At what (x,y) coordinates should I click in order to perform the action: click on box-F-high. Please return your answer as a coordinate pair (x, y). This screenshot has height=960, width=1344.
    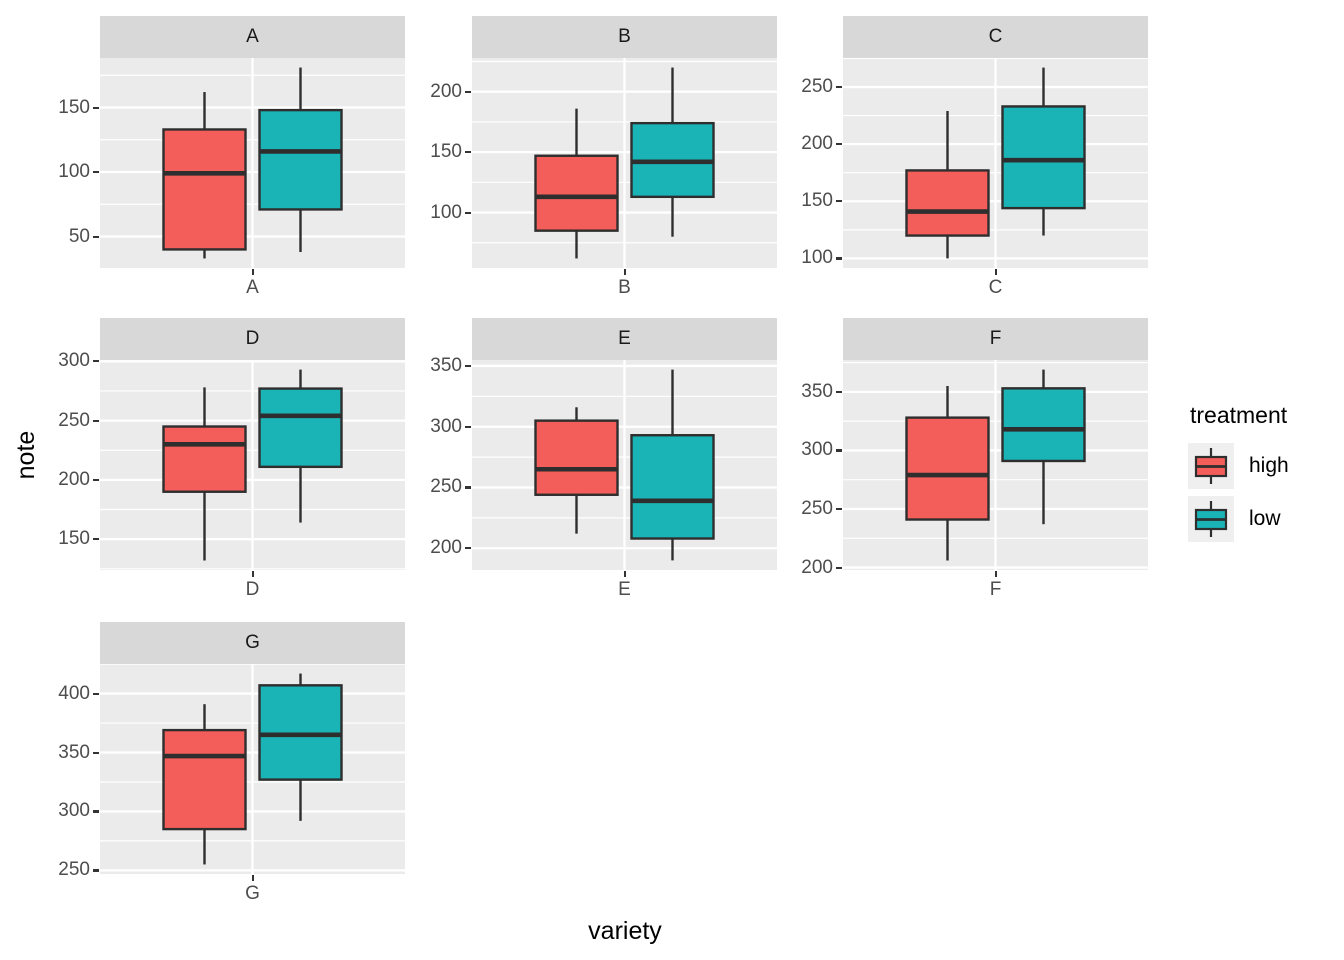
    Looking at the image, I should click on (947, 468).